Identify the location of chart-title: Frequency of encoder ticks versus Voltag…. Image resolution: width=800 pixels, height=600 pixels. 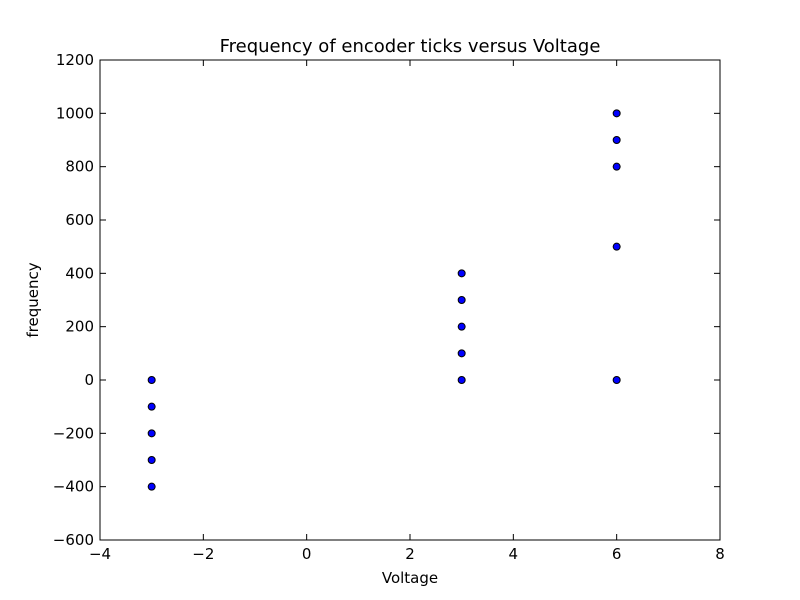
(410, 46).